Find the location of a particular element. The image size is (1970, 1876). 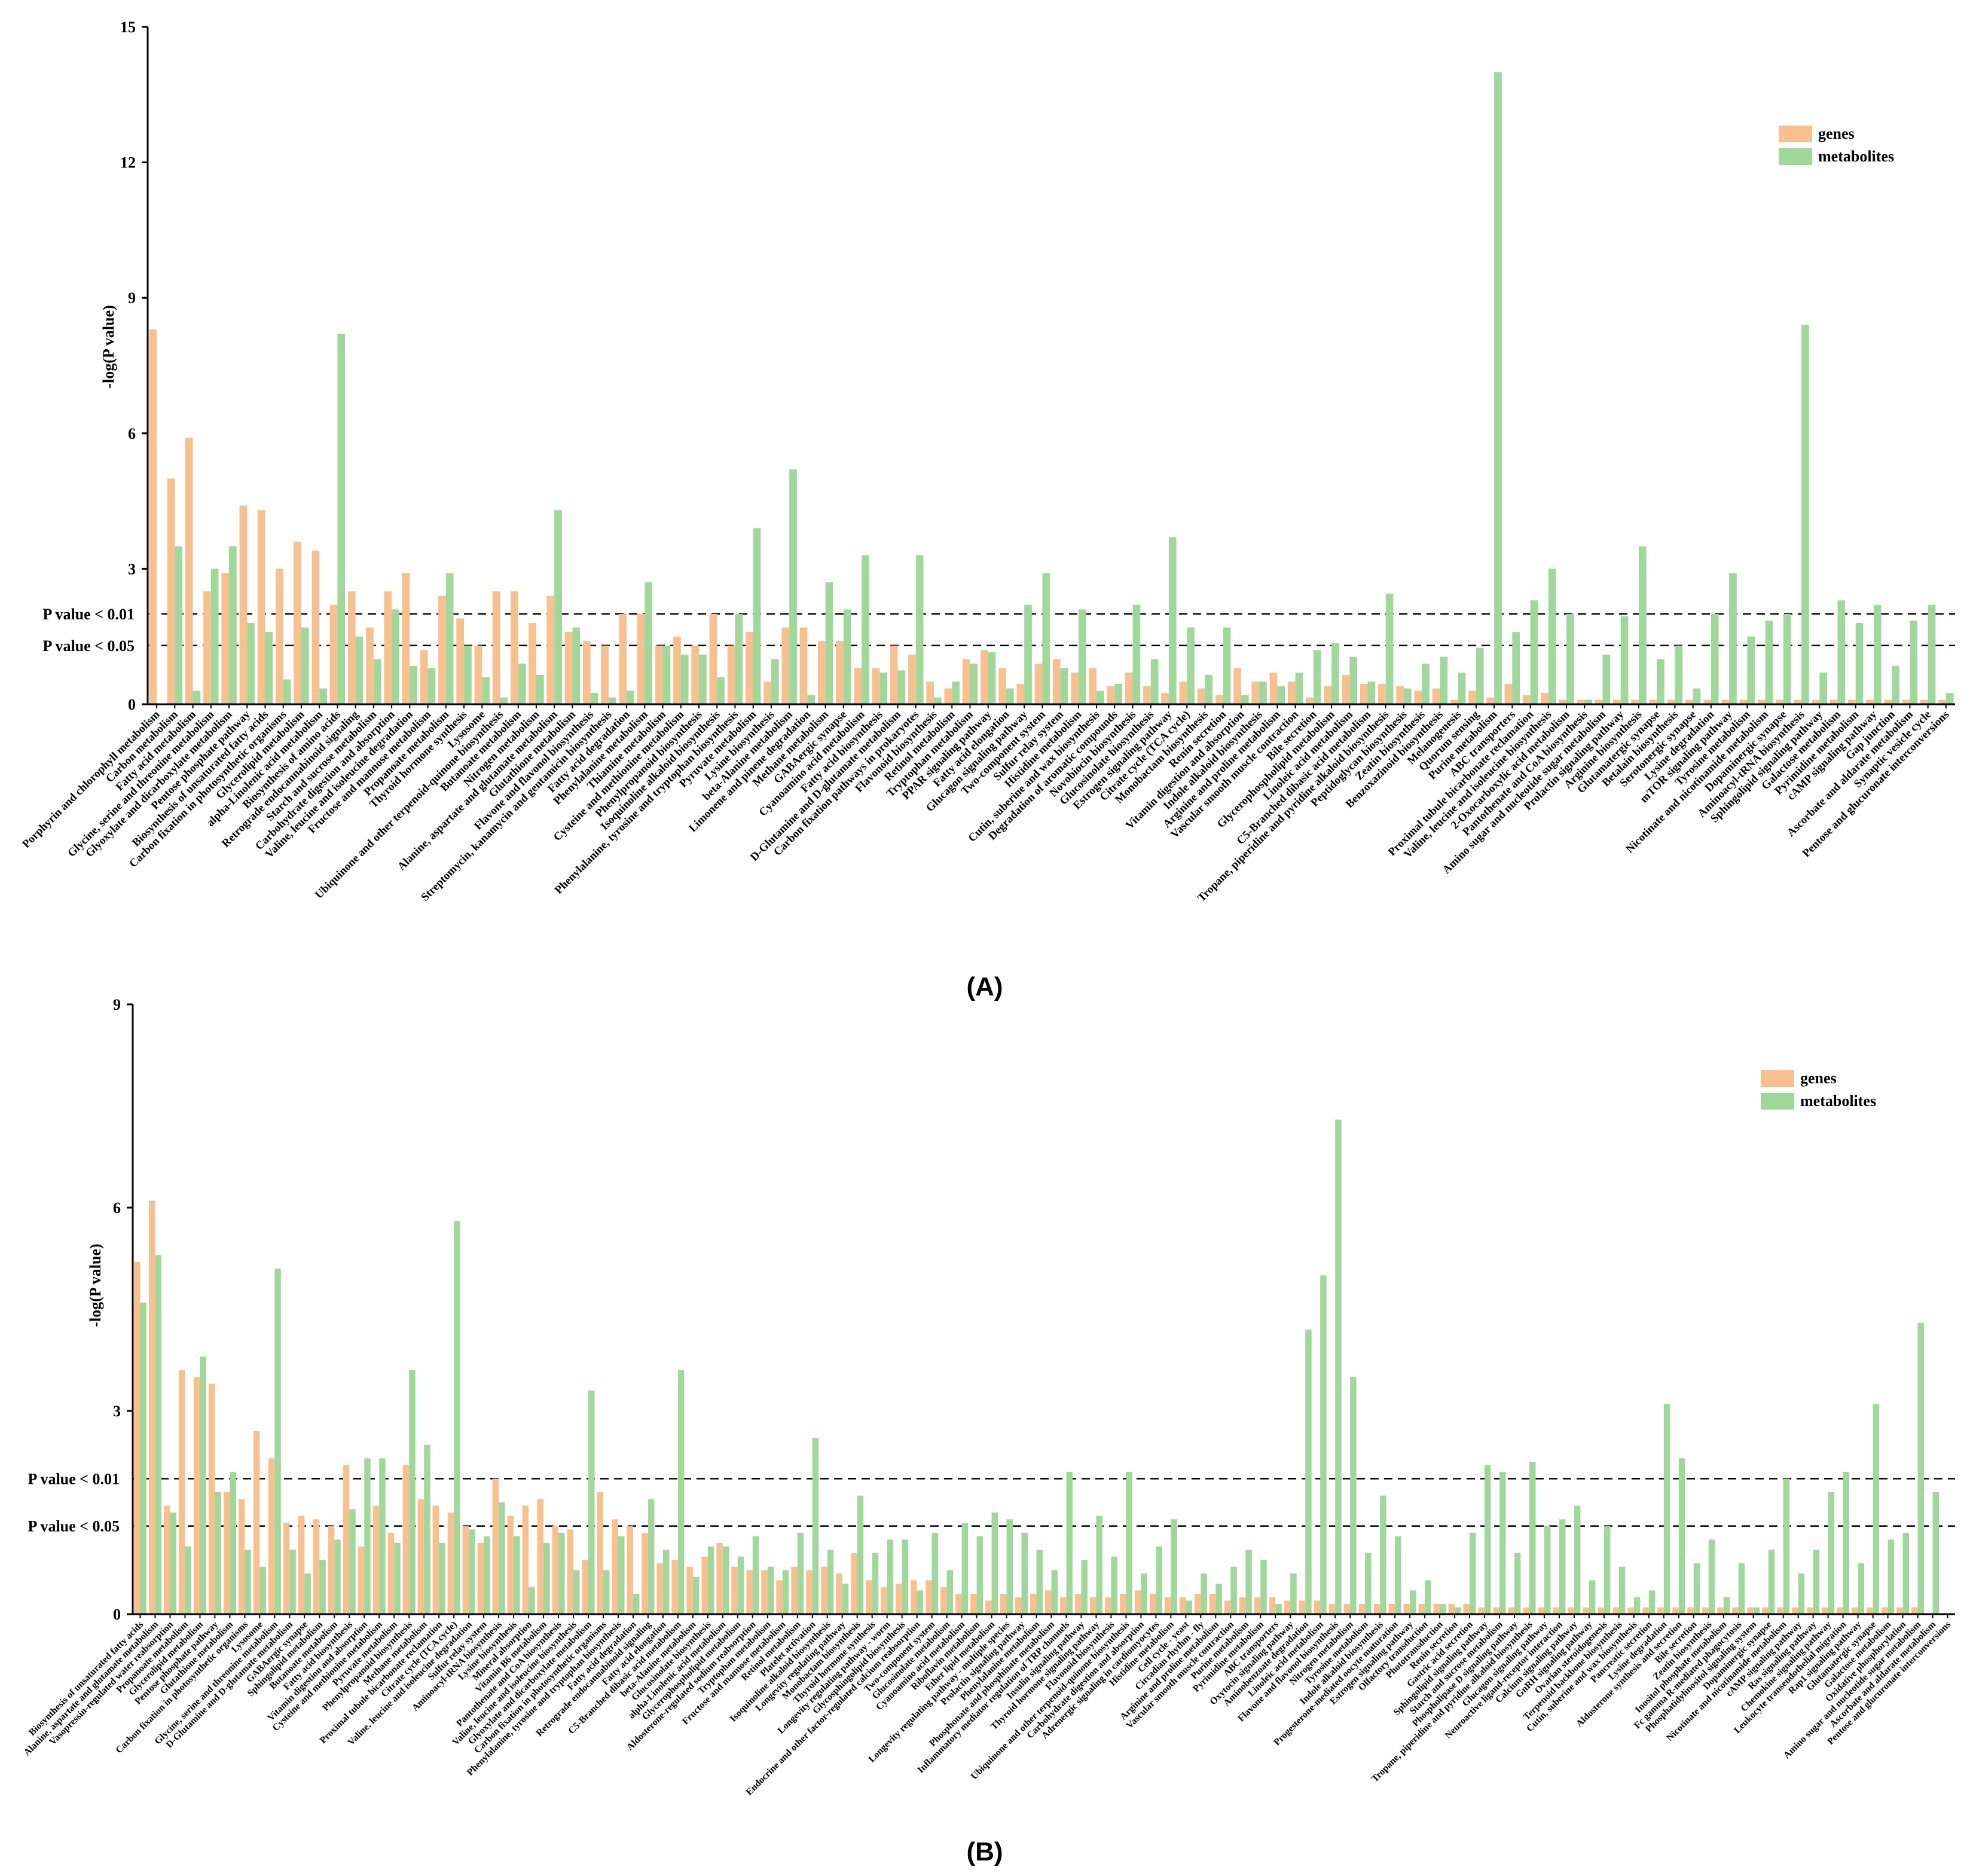

panel-b-y-tick-label-0: 0 is located at coordinates (117, 1614).